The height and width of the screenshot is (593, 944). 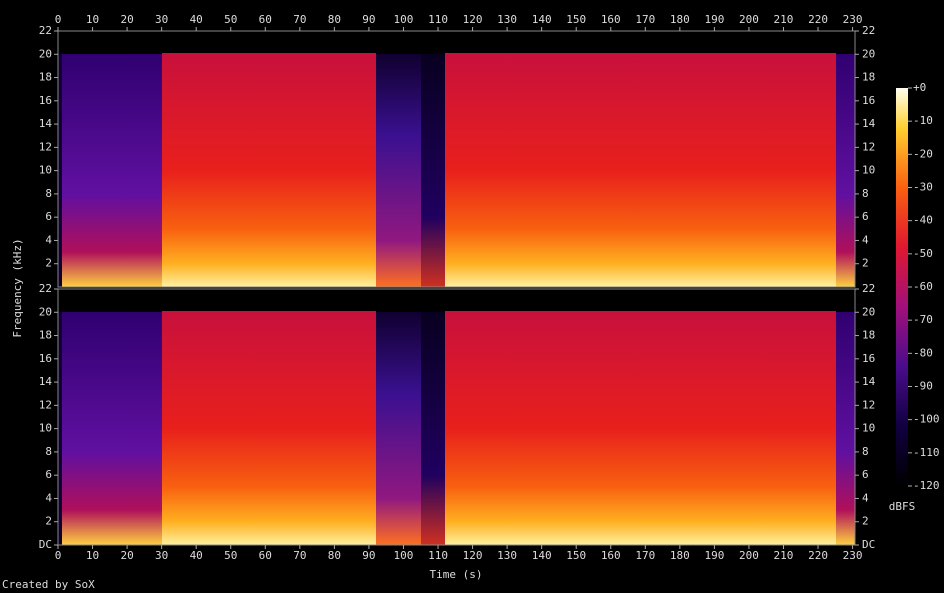 I want to click on x-tick-label: 160, so click(x=611, y=19).